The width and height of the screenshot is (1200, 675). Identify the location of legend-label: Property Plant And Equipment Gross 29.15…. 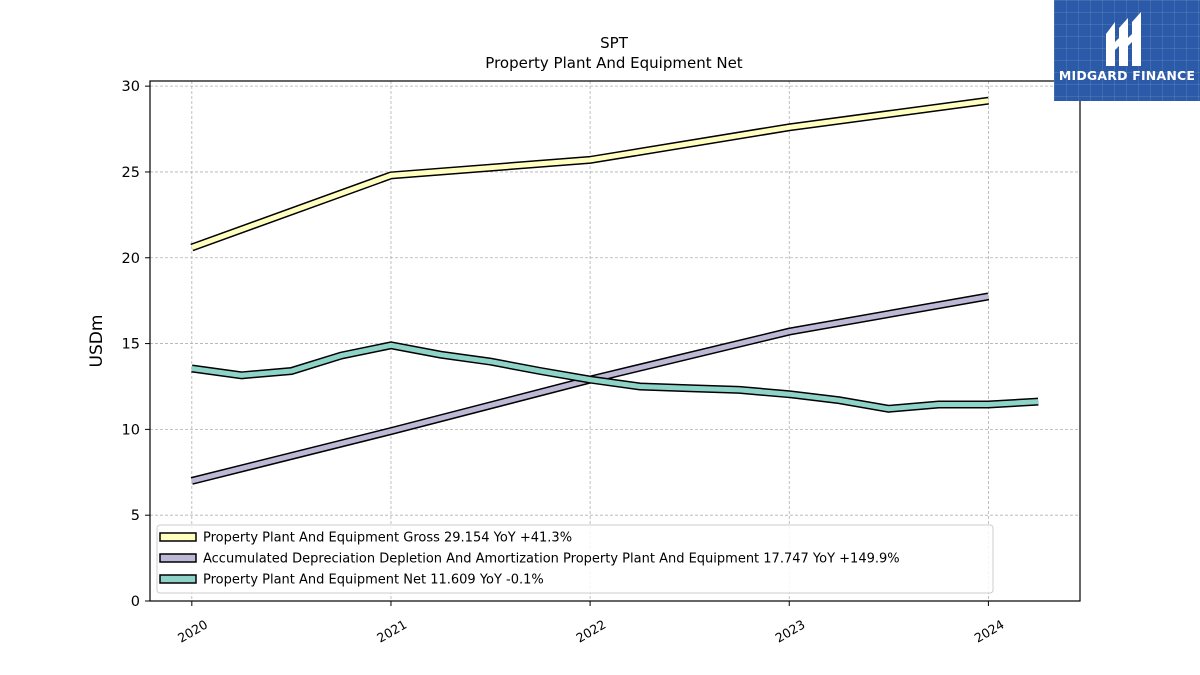
(387, 538).